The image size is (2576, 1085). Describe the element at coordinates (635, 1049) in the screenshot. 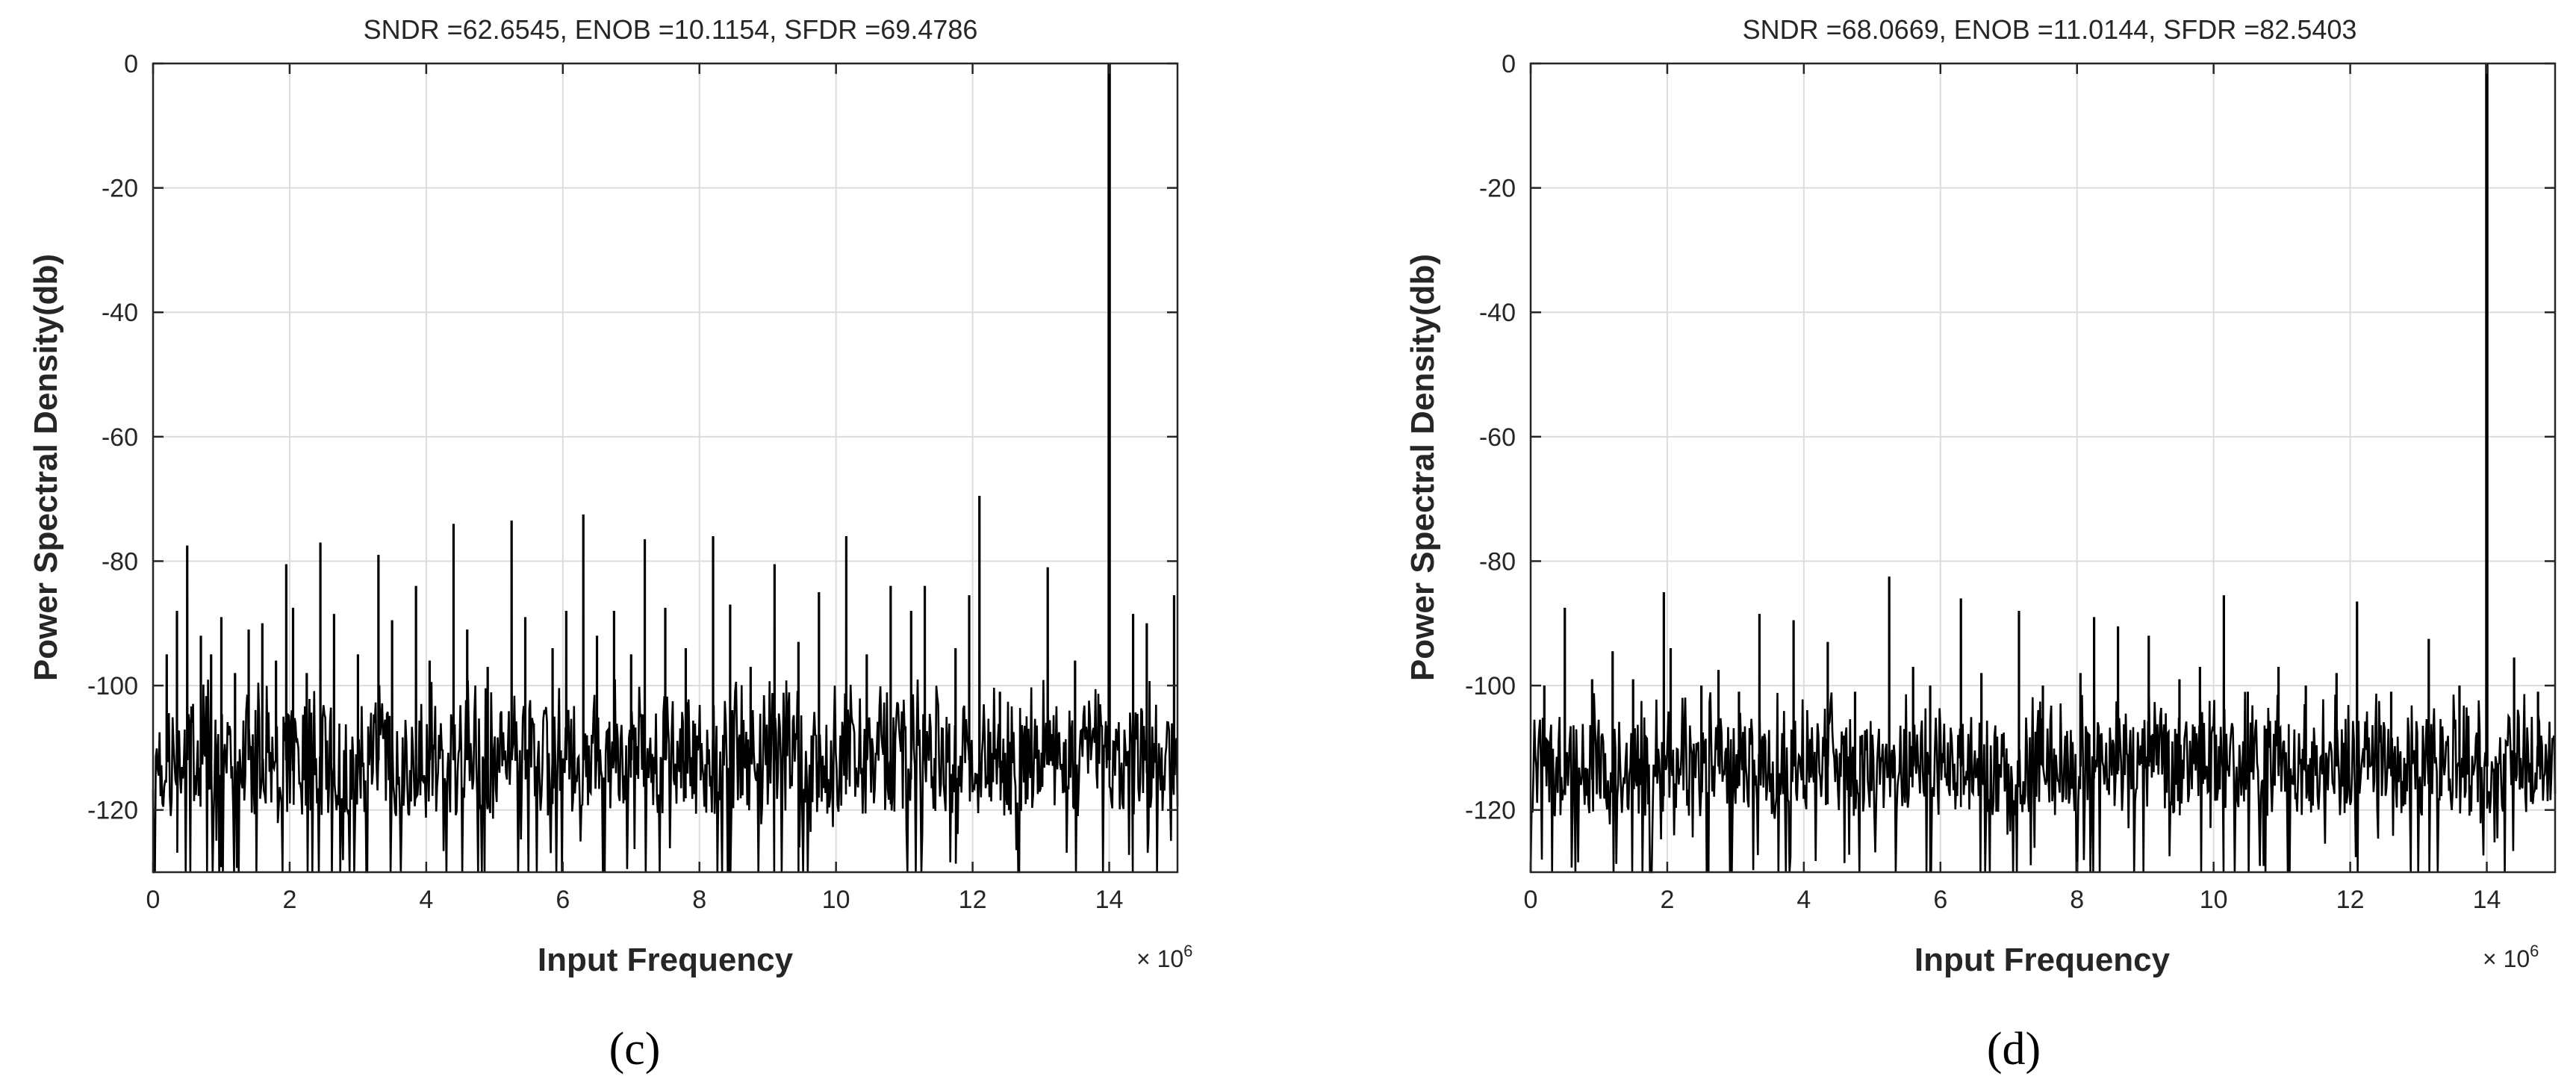

I see `panel-caption-c: (c)` at that location.